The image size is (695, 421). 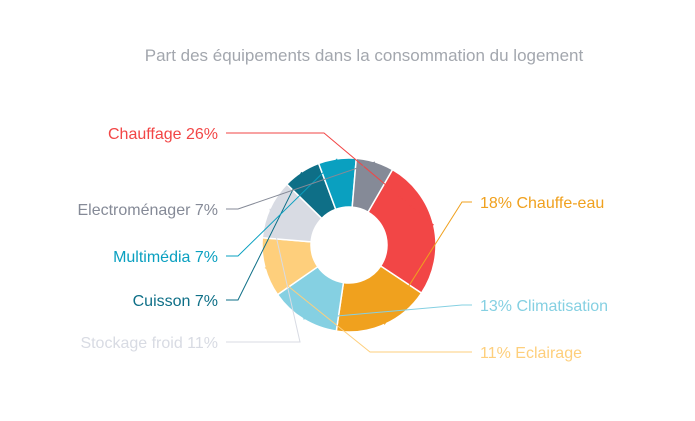 What do you see at coordinates (165, 257) in the screenshot?
I see `slice-label: Multimédia 7%` at bounding box center [165, 257].